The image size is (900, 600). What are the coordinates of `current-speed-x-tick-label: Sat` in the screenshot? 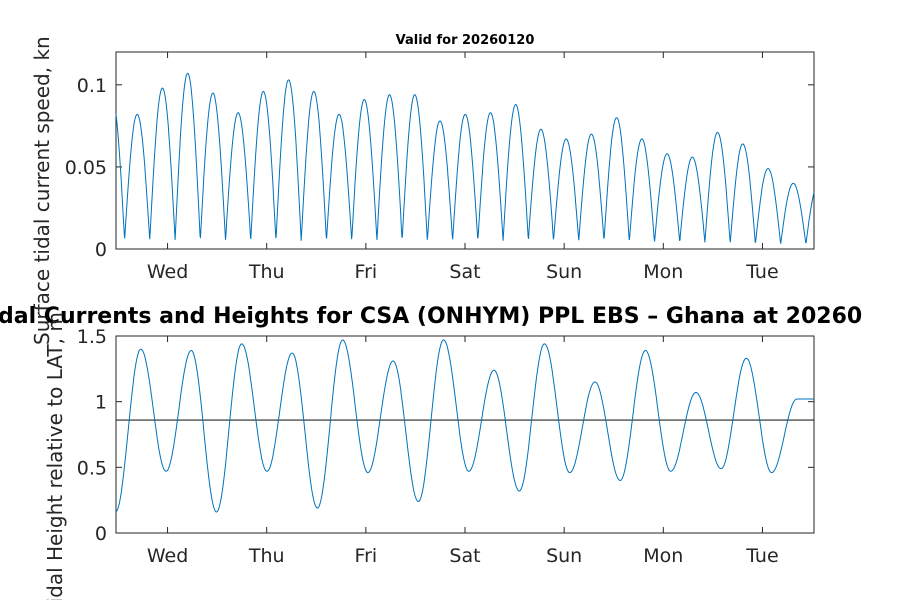 It's located at (464, 272).